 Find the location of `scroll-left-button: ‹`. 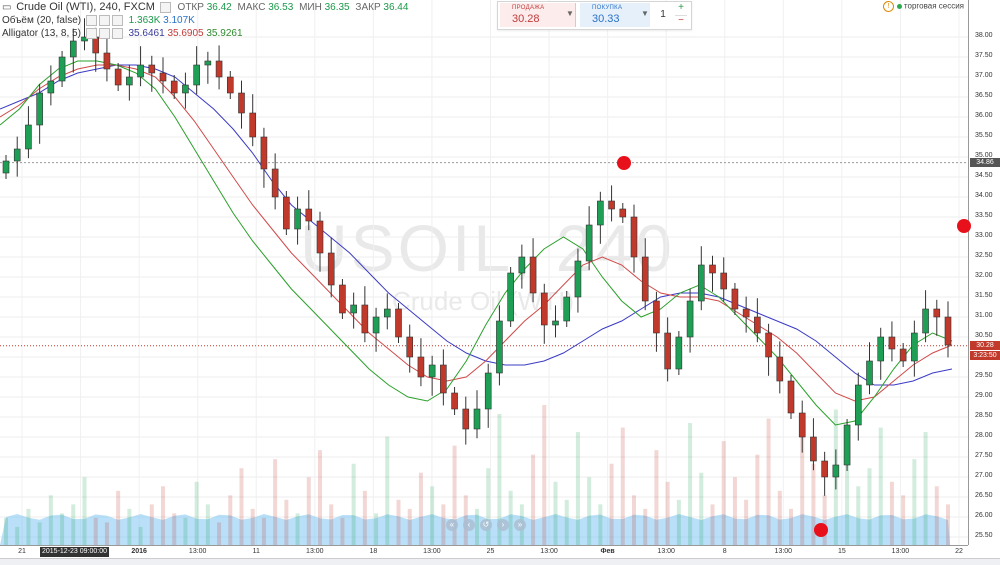

scroll-left-button: ‹ is located at coordinates (469, 525).